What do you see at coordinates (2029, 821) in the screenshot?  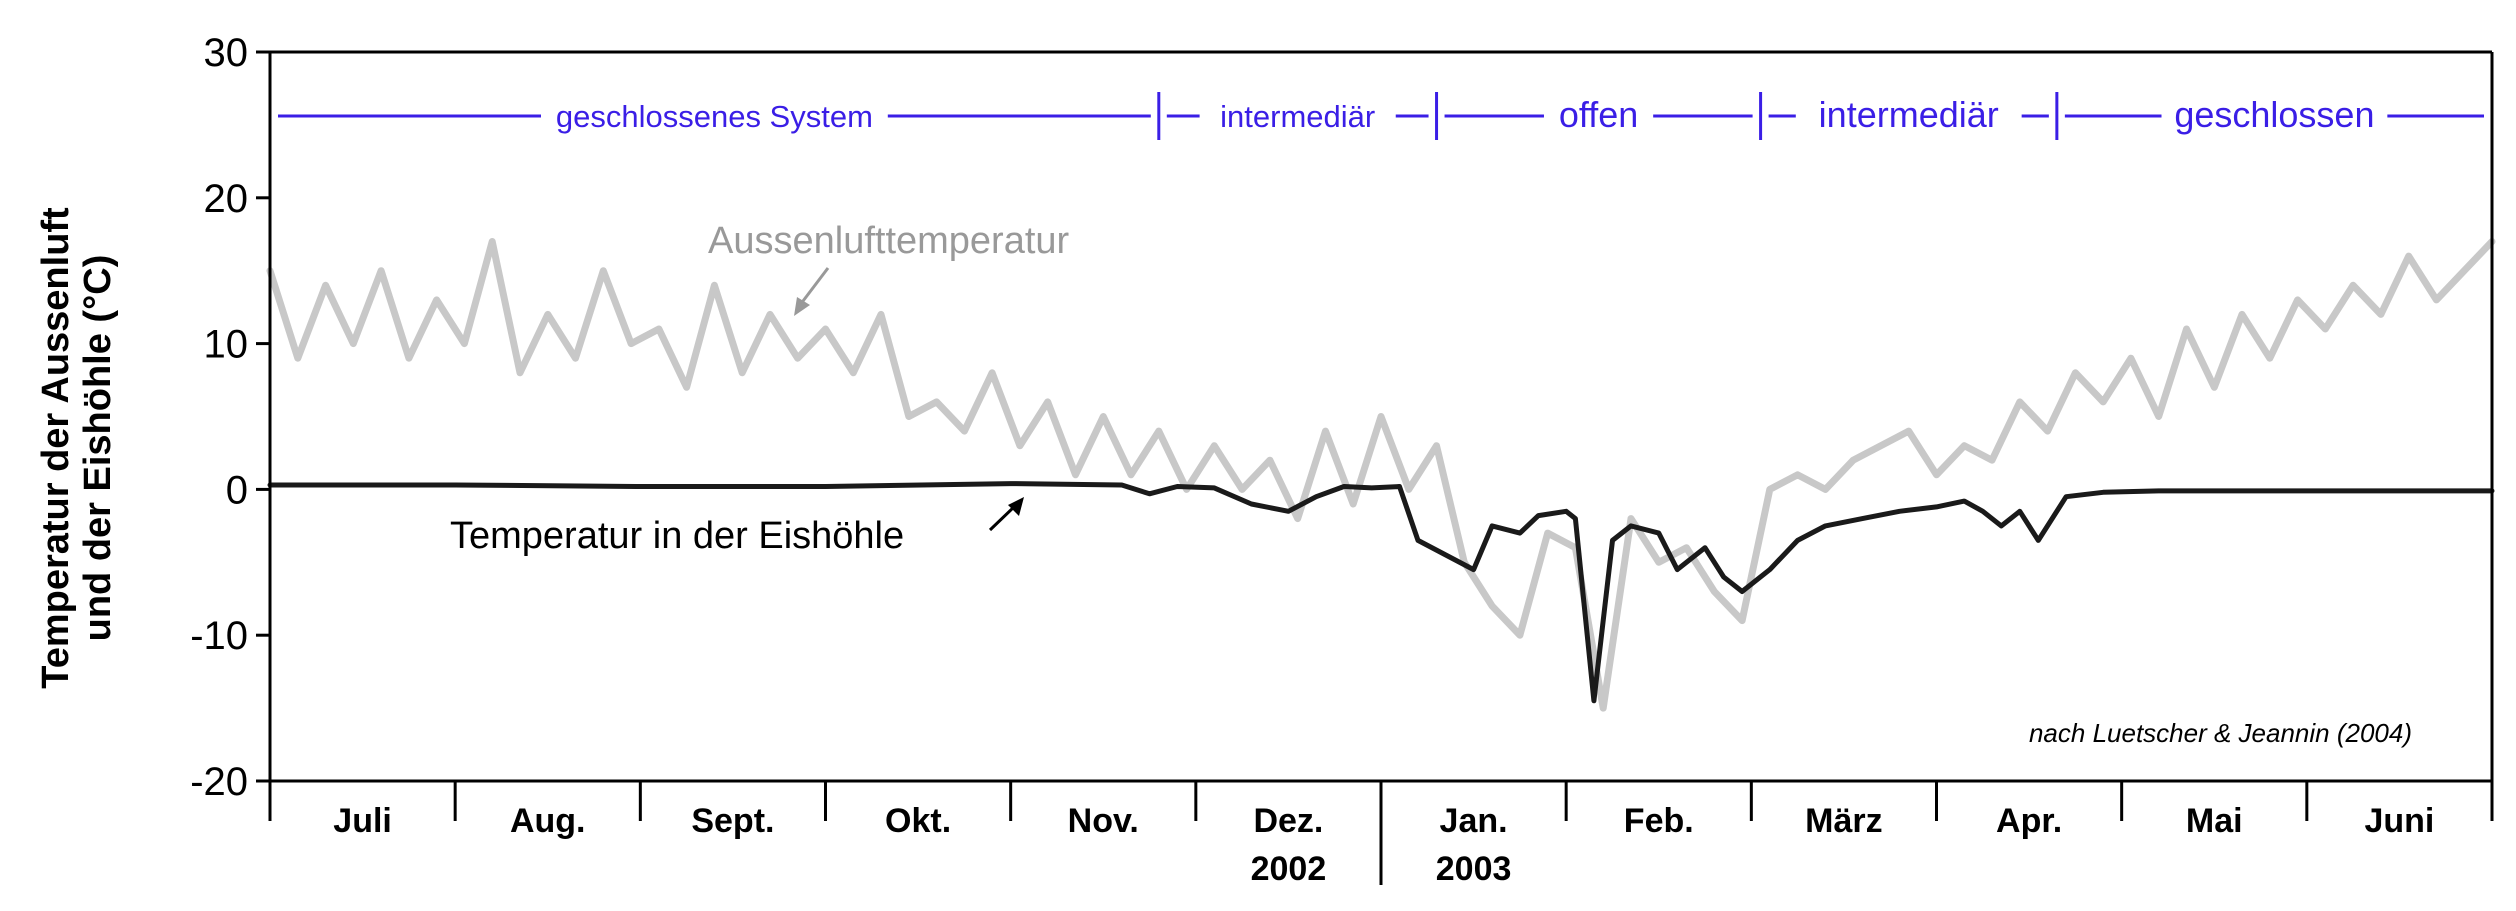 I see `month-label: Apr.` at bounding box center [2029, 821].